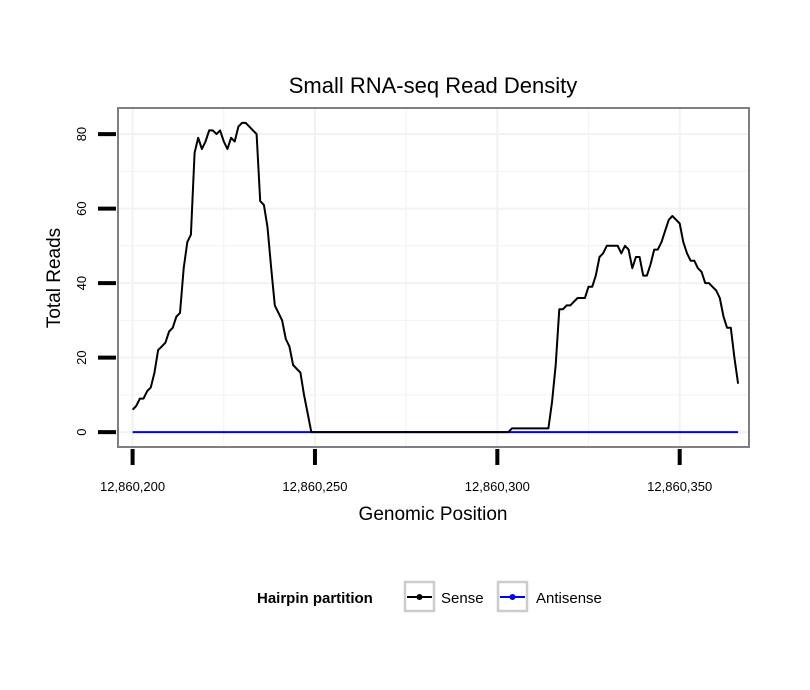 This screenshot has width=810, height=690. What do you see at coordinates (81, 134) in the screenshot?
I see `y-tick-label-4: 80` at bounding box center [81, 134].